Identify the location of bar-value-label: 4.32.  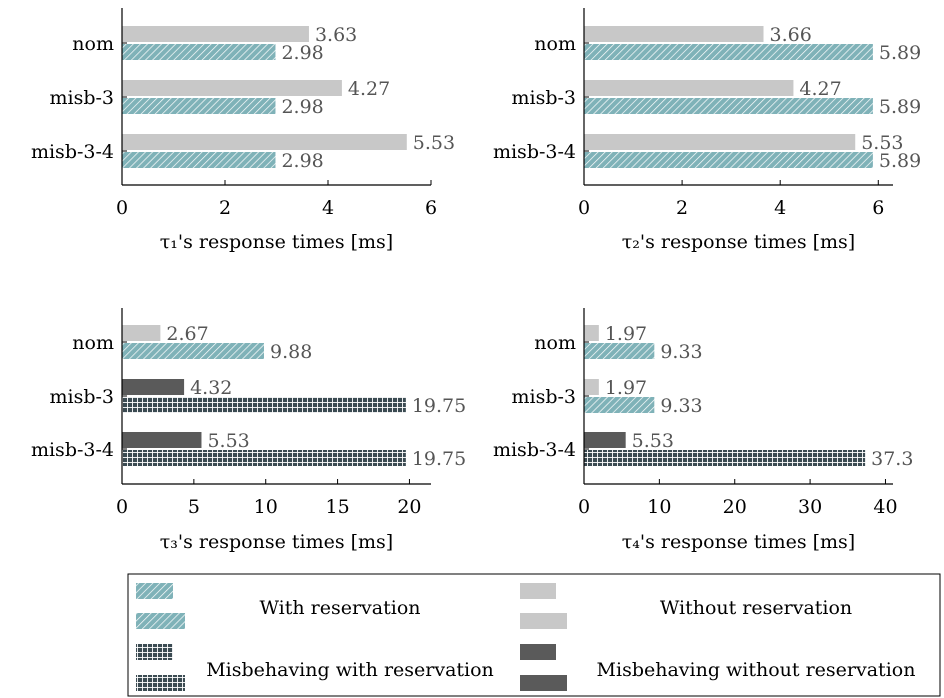
(211, 388).